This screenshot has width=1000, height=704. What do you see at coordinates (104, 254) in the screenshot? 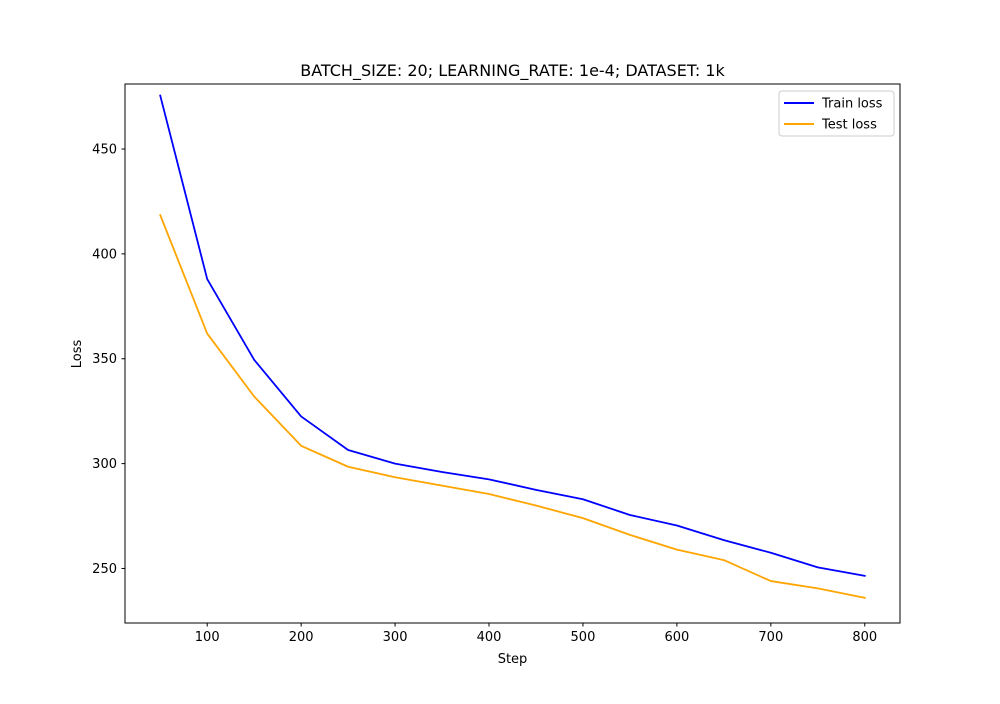
I see `y-tick-label: 400` at bounding box center [104, 254].